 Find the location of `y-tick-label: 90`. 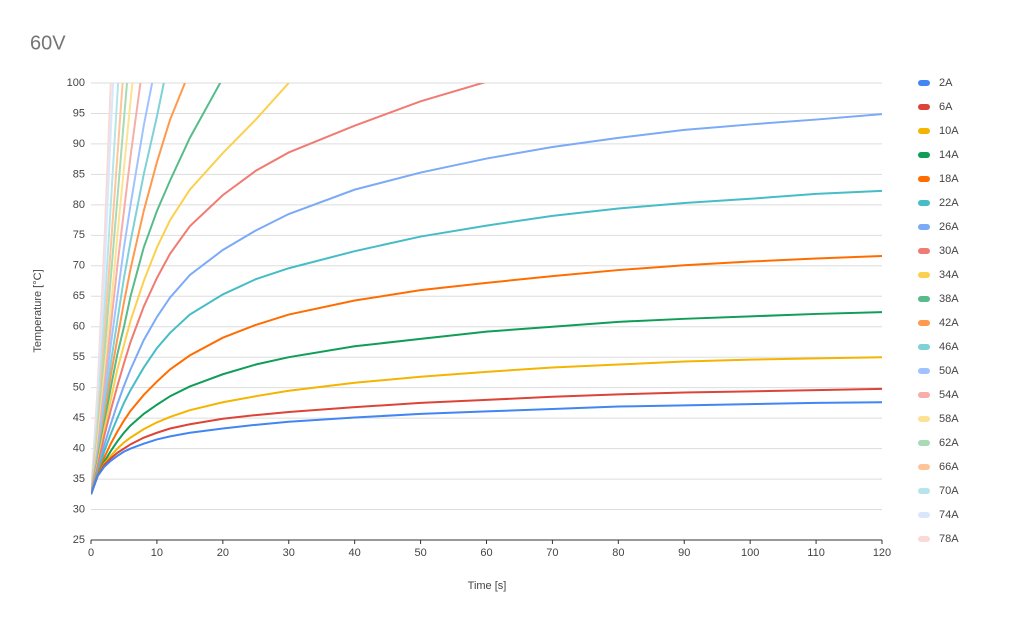

y-tick-label: 90 is located at coordinates (79, 144).